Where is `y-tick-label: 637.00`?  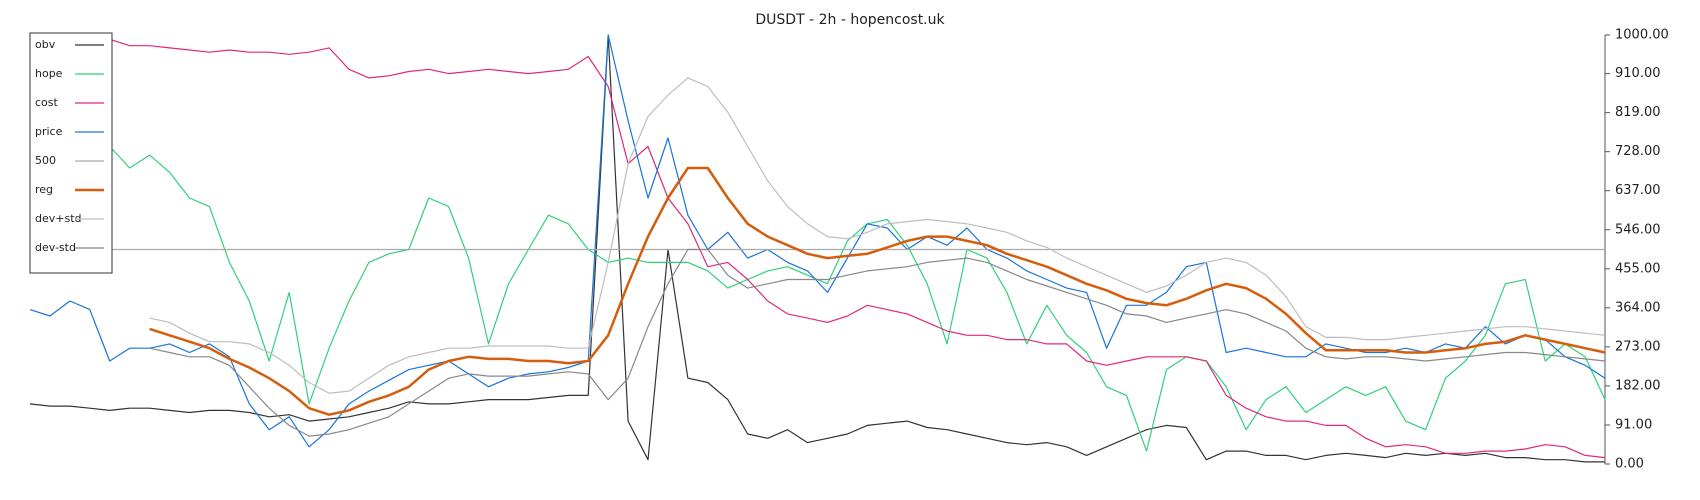
y-tick-label: 637.00 is located at coordinates (1638, 190).